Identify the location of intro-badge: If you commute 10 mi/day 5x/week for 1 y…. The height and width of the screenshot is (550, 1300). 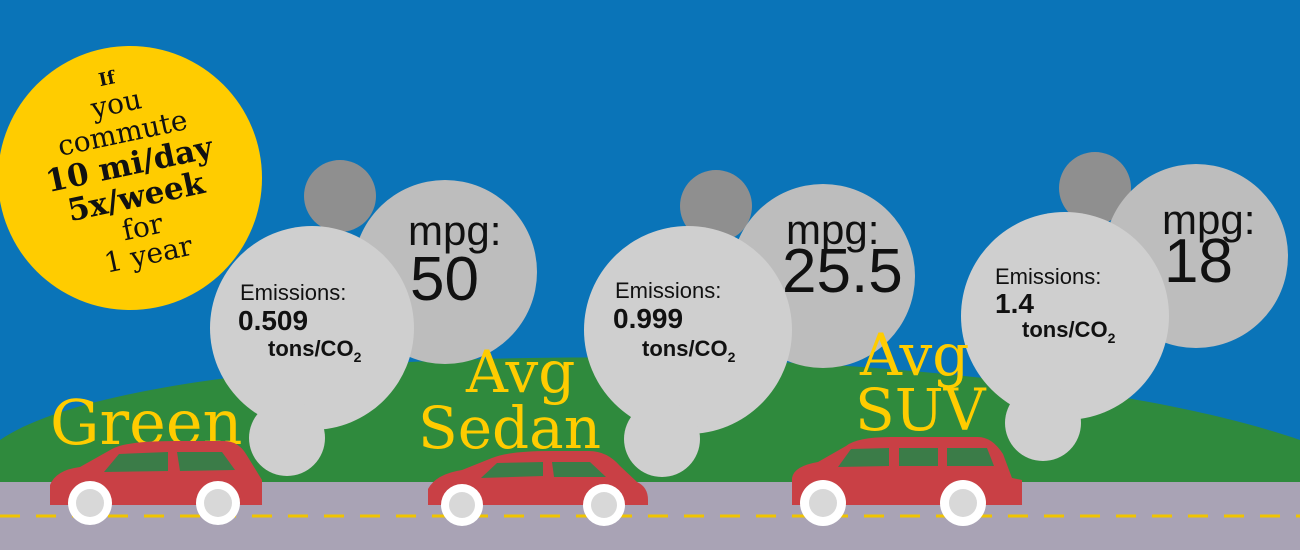
(131, 178).